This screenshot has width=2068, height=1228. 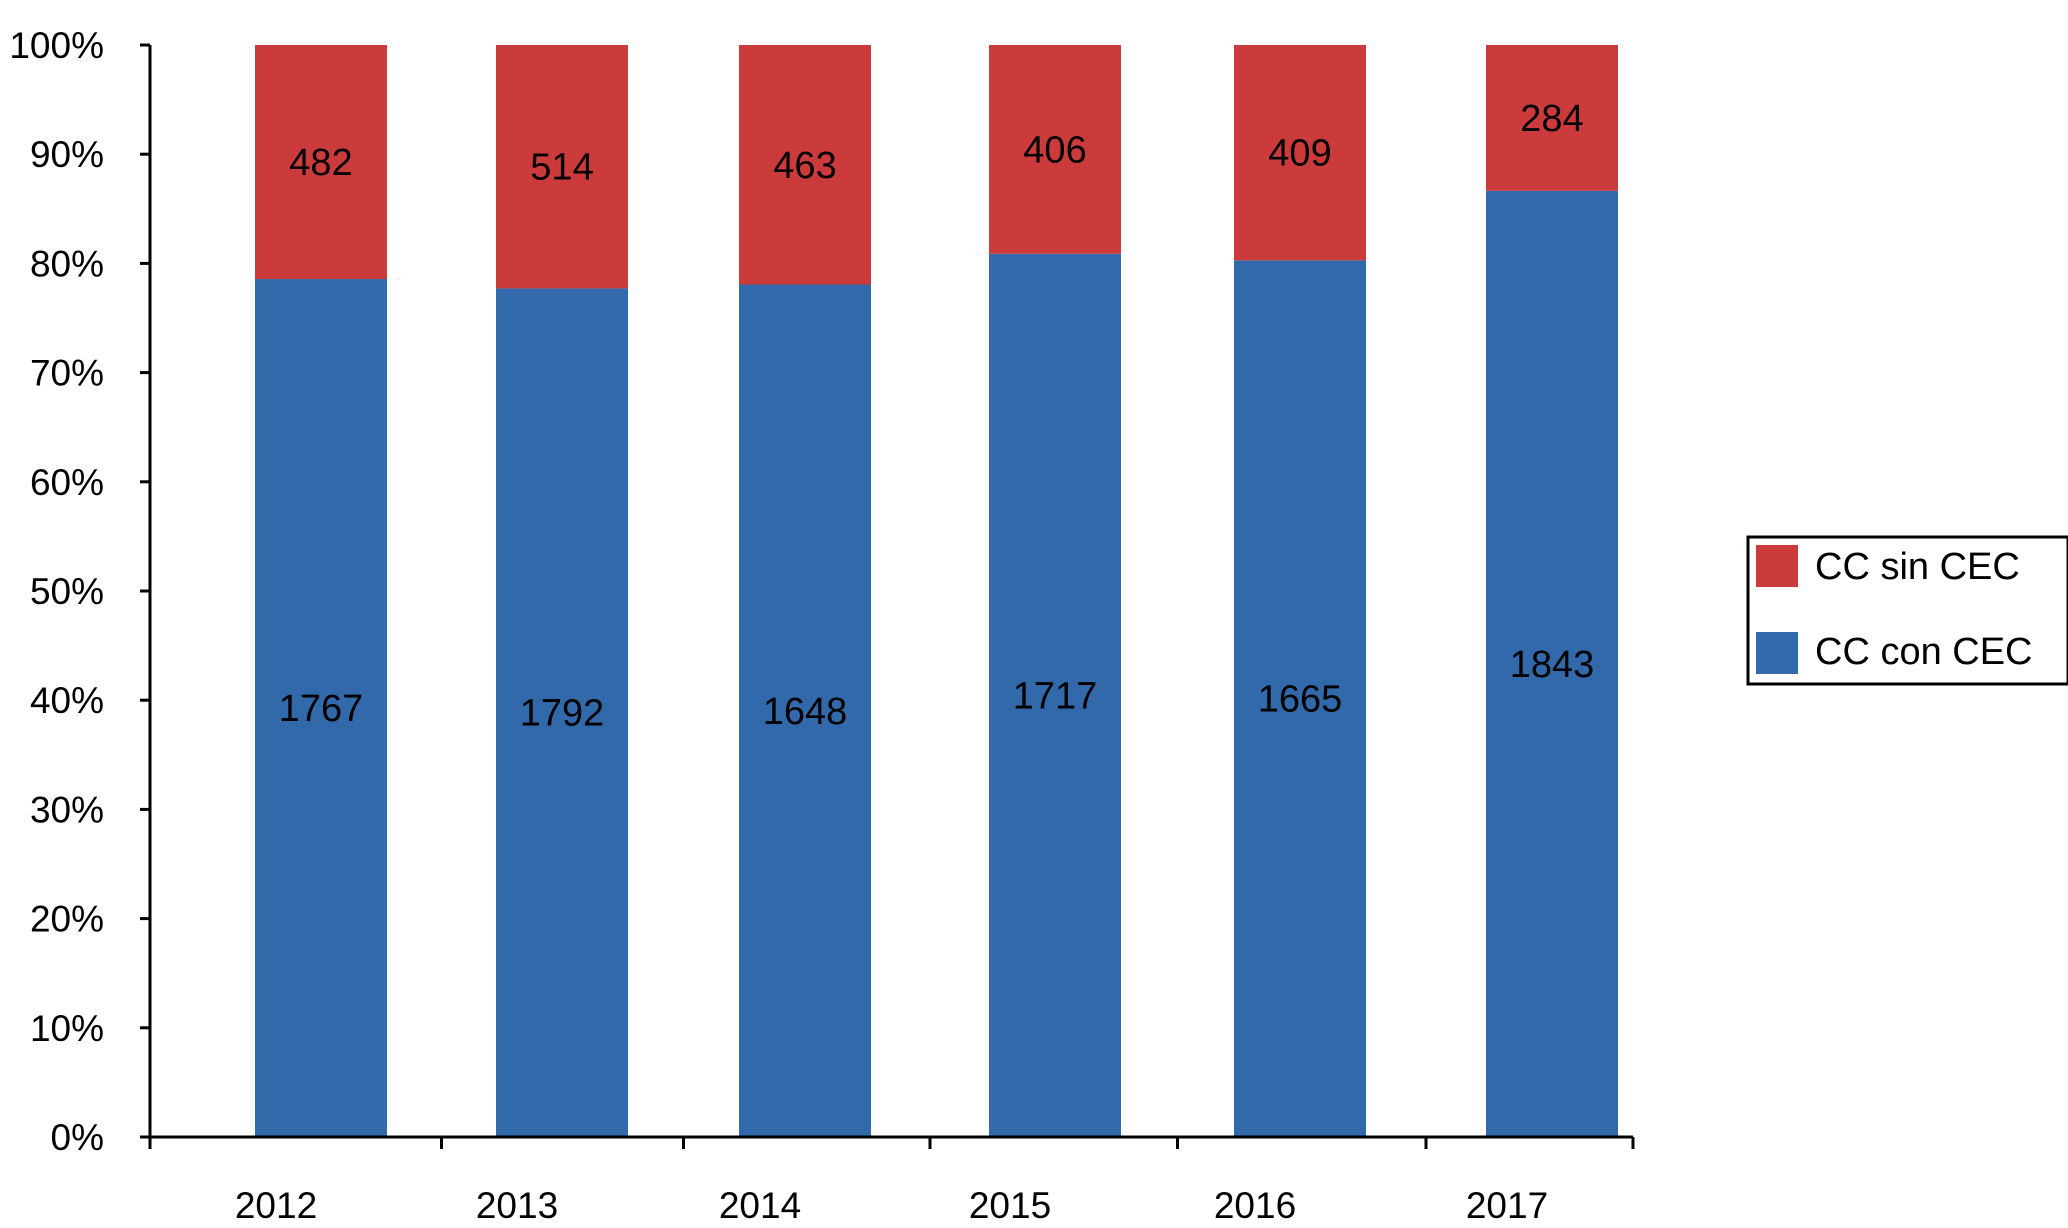 I want to click on bar-cc-con-cec-2015, so click(x=1055, y=695).